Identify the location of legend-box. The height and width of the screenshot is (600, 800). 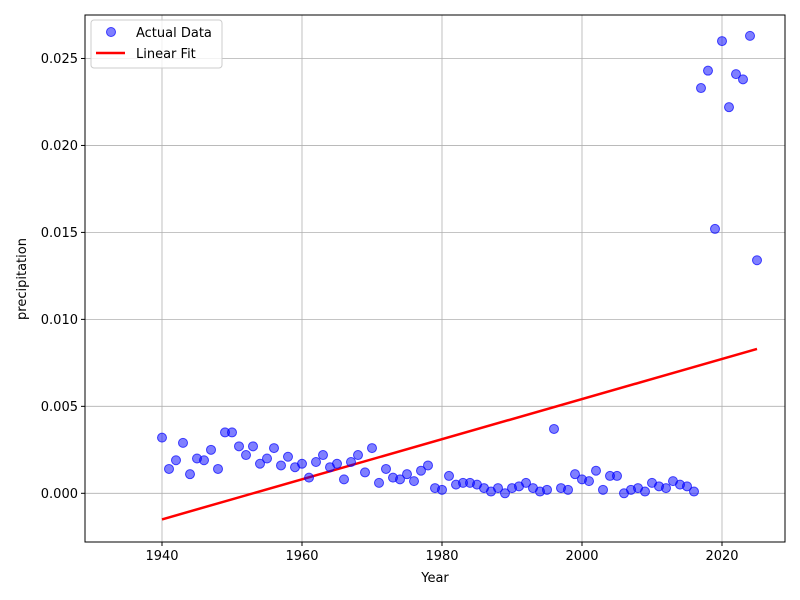
(156, 44).